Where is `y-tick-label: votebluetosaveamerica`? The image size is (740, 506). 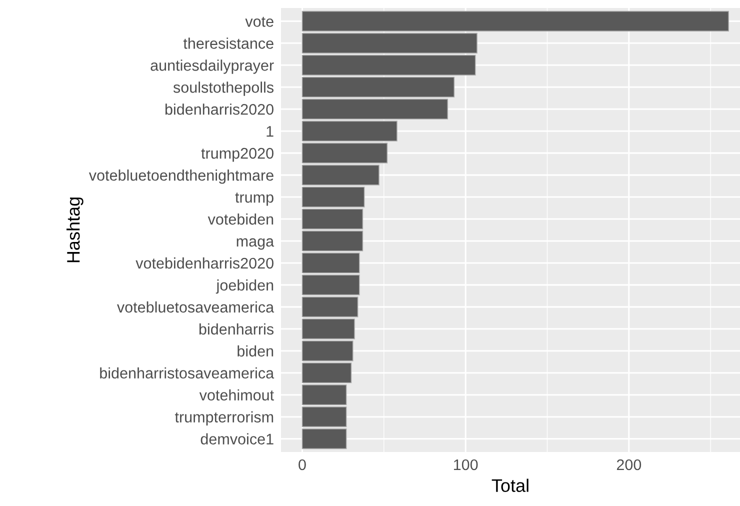 y-tick-label: votebluetosaveamerica is located at coordinates (195, 307).